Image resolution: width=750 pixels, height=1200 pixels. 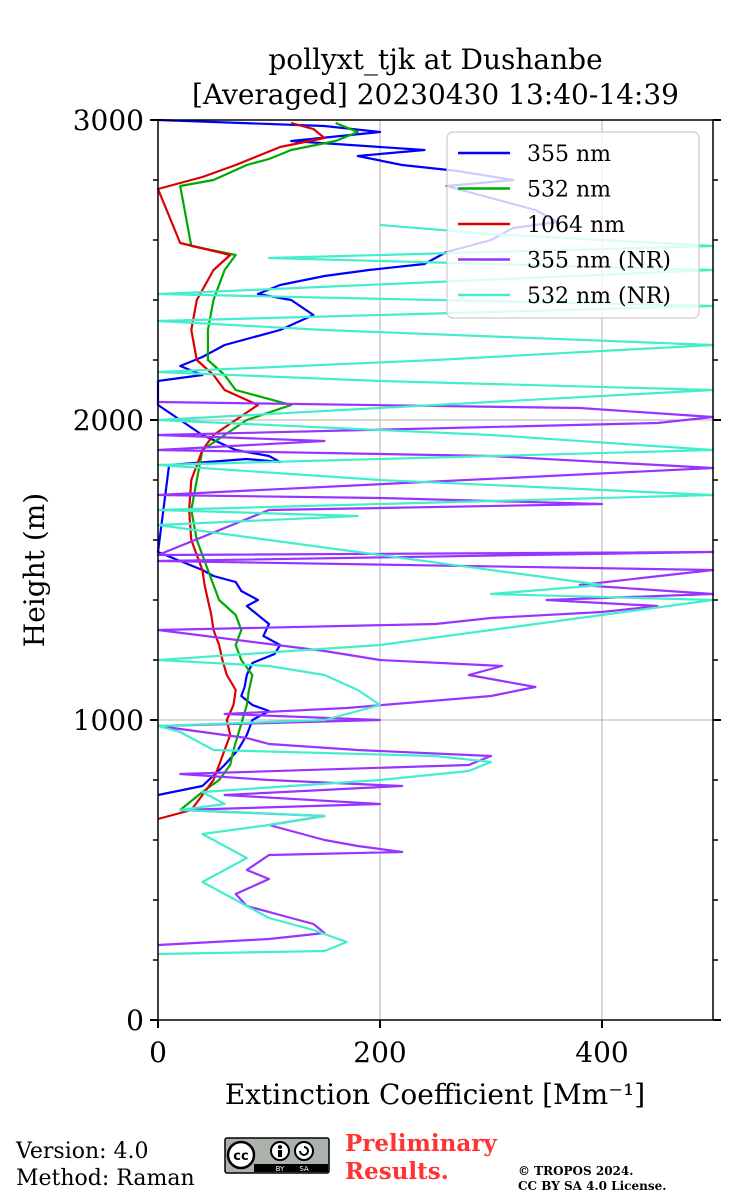 What do you see at coordinates (108, 420) in the screenshot?
I see `y-tick-label-2: 2000` at bounding box center [108, 420].